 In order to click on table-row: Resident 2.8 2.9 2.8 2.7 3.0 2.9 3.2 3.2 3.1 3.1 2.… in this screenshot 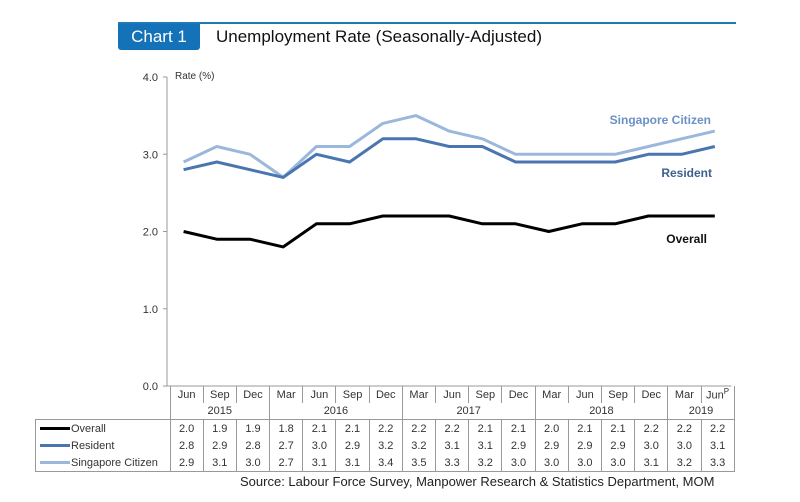, I will do `click(385, 445)`.